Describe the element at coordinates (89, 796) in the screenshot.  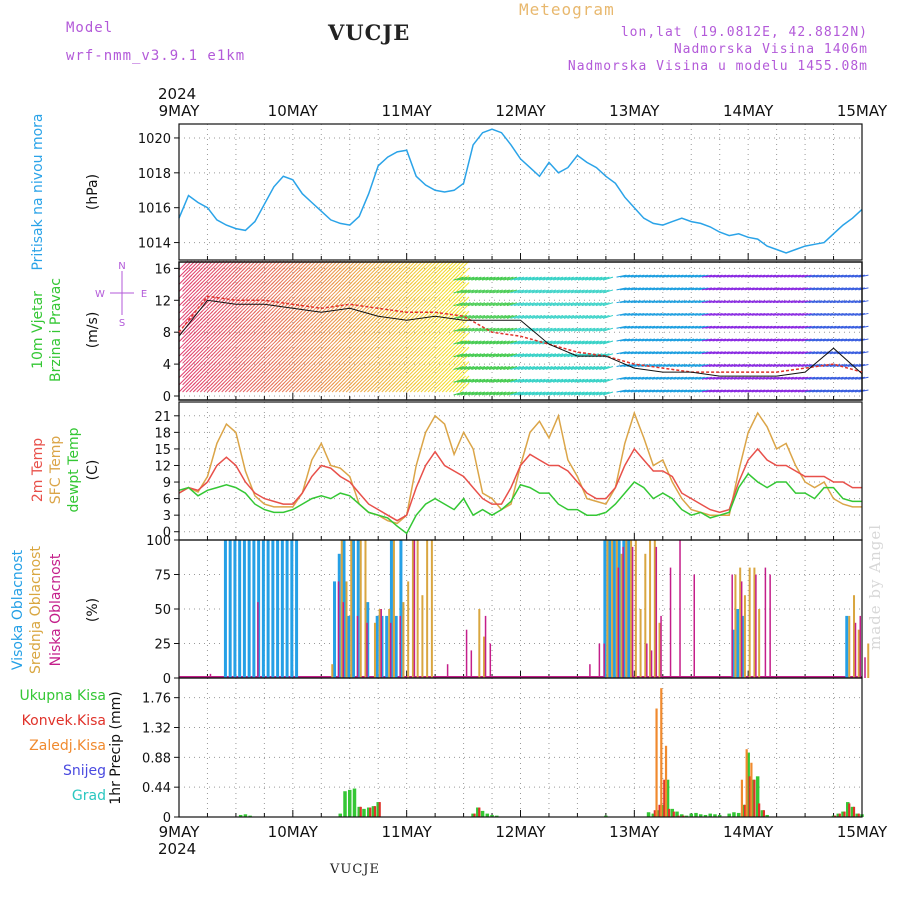
I see `precip-legend-5: Grad` at that location.